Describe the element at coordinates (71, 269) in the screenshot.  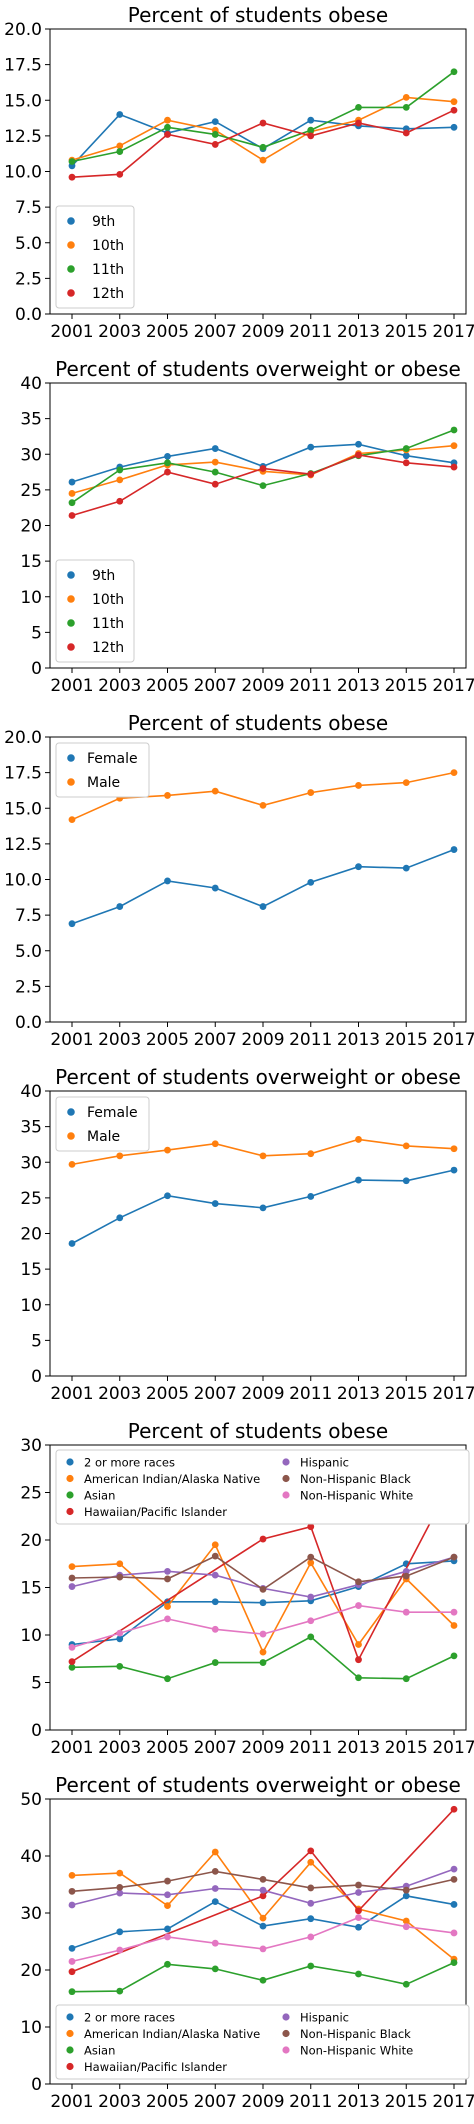
I see `legend-marker-11th` at that location.